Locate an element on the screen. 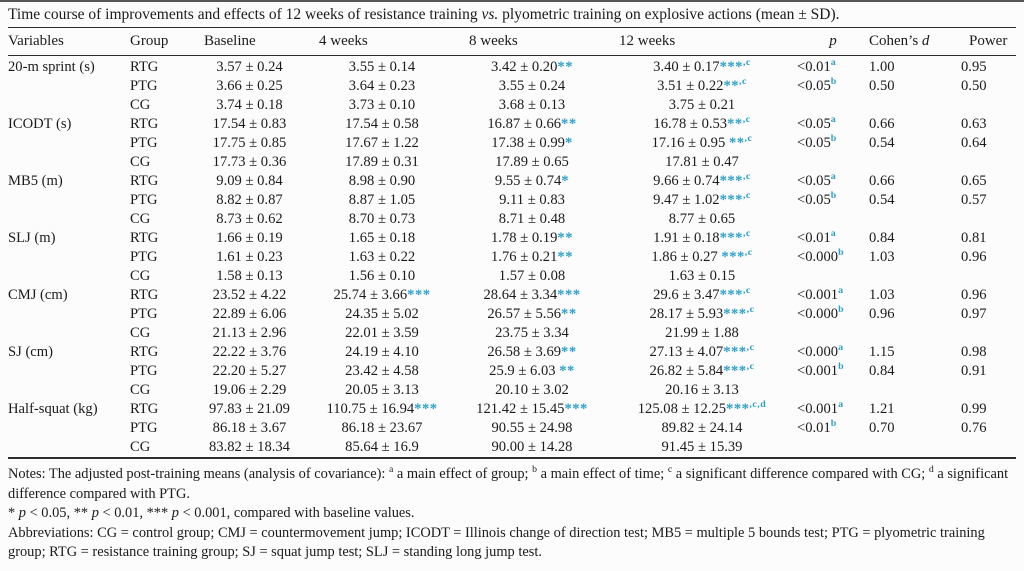 The width and height of the screenshot is (1024, 571). week12-cell: 17.81 ± 0.47 is located at coordinates (702, 162).